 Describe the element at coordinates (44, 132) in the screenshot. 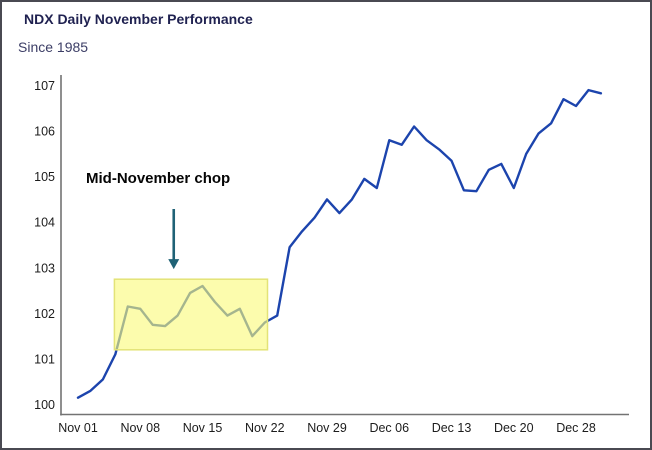

I see `y-tick-label: 106` at that location.